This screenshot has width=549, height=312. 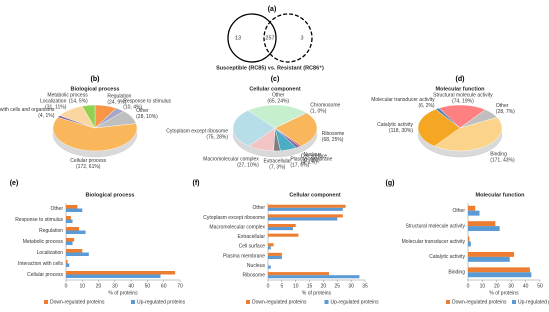 What do you see at coordinates (50, 253) in the screenshot?
I see `y-tick-label: Localization` at bounding box center [50, 253].